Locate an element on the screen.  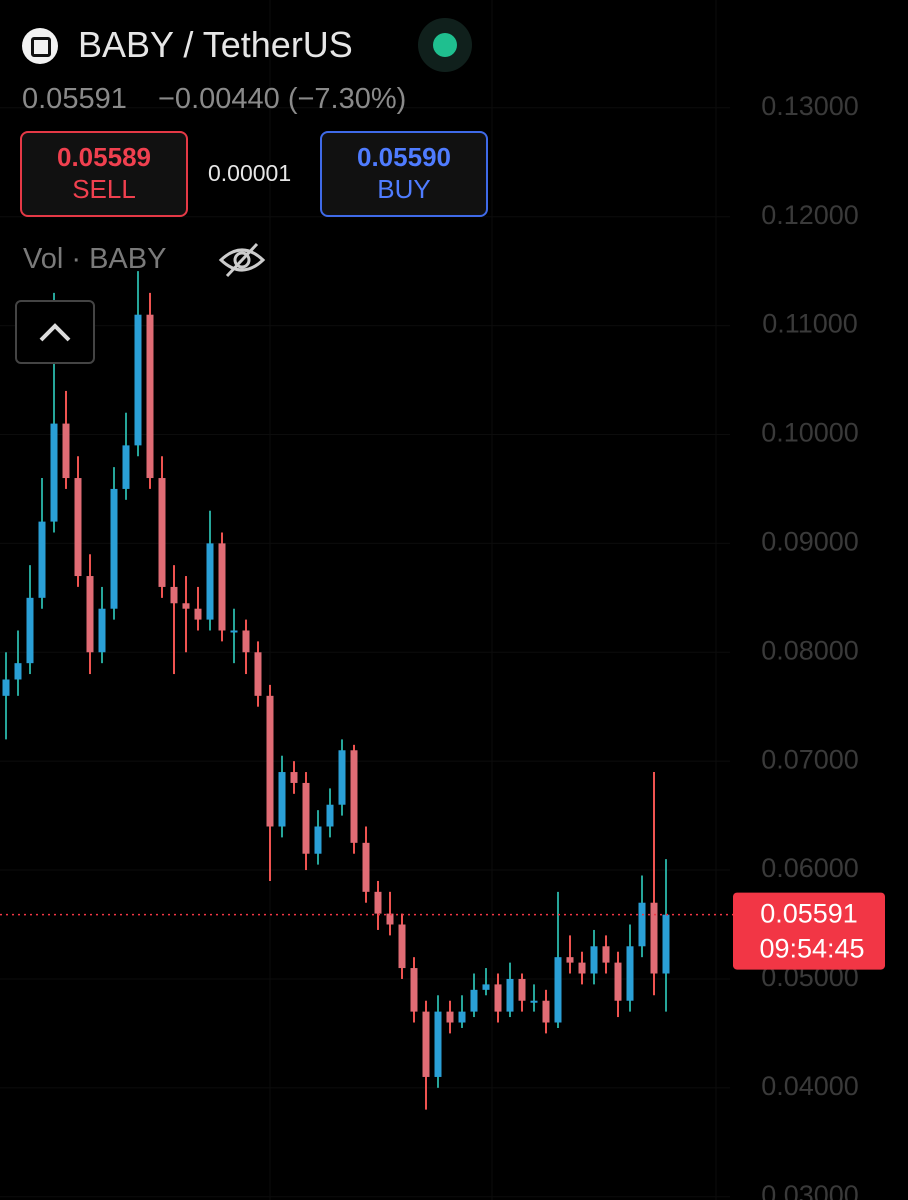
countdown-label: 09:54:45 is located at coordinates (811, 949).